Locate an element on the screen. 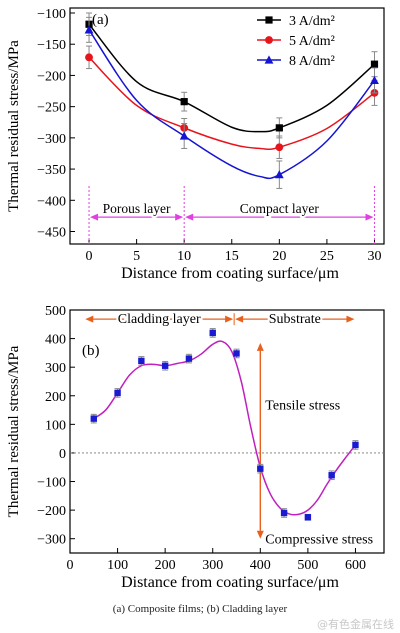  panel-a-ytick-label-3: −250 is located at coordinates (51, 108).